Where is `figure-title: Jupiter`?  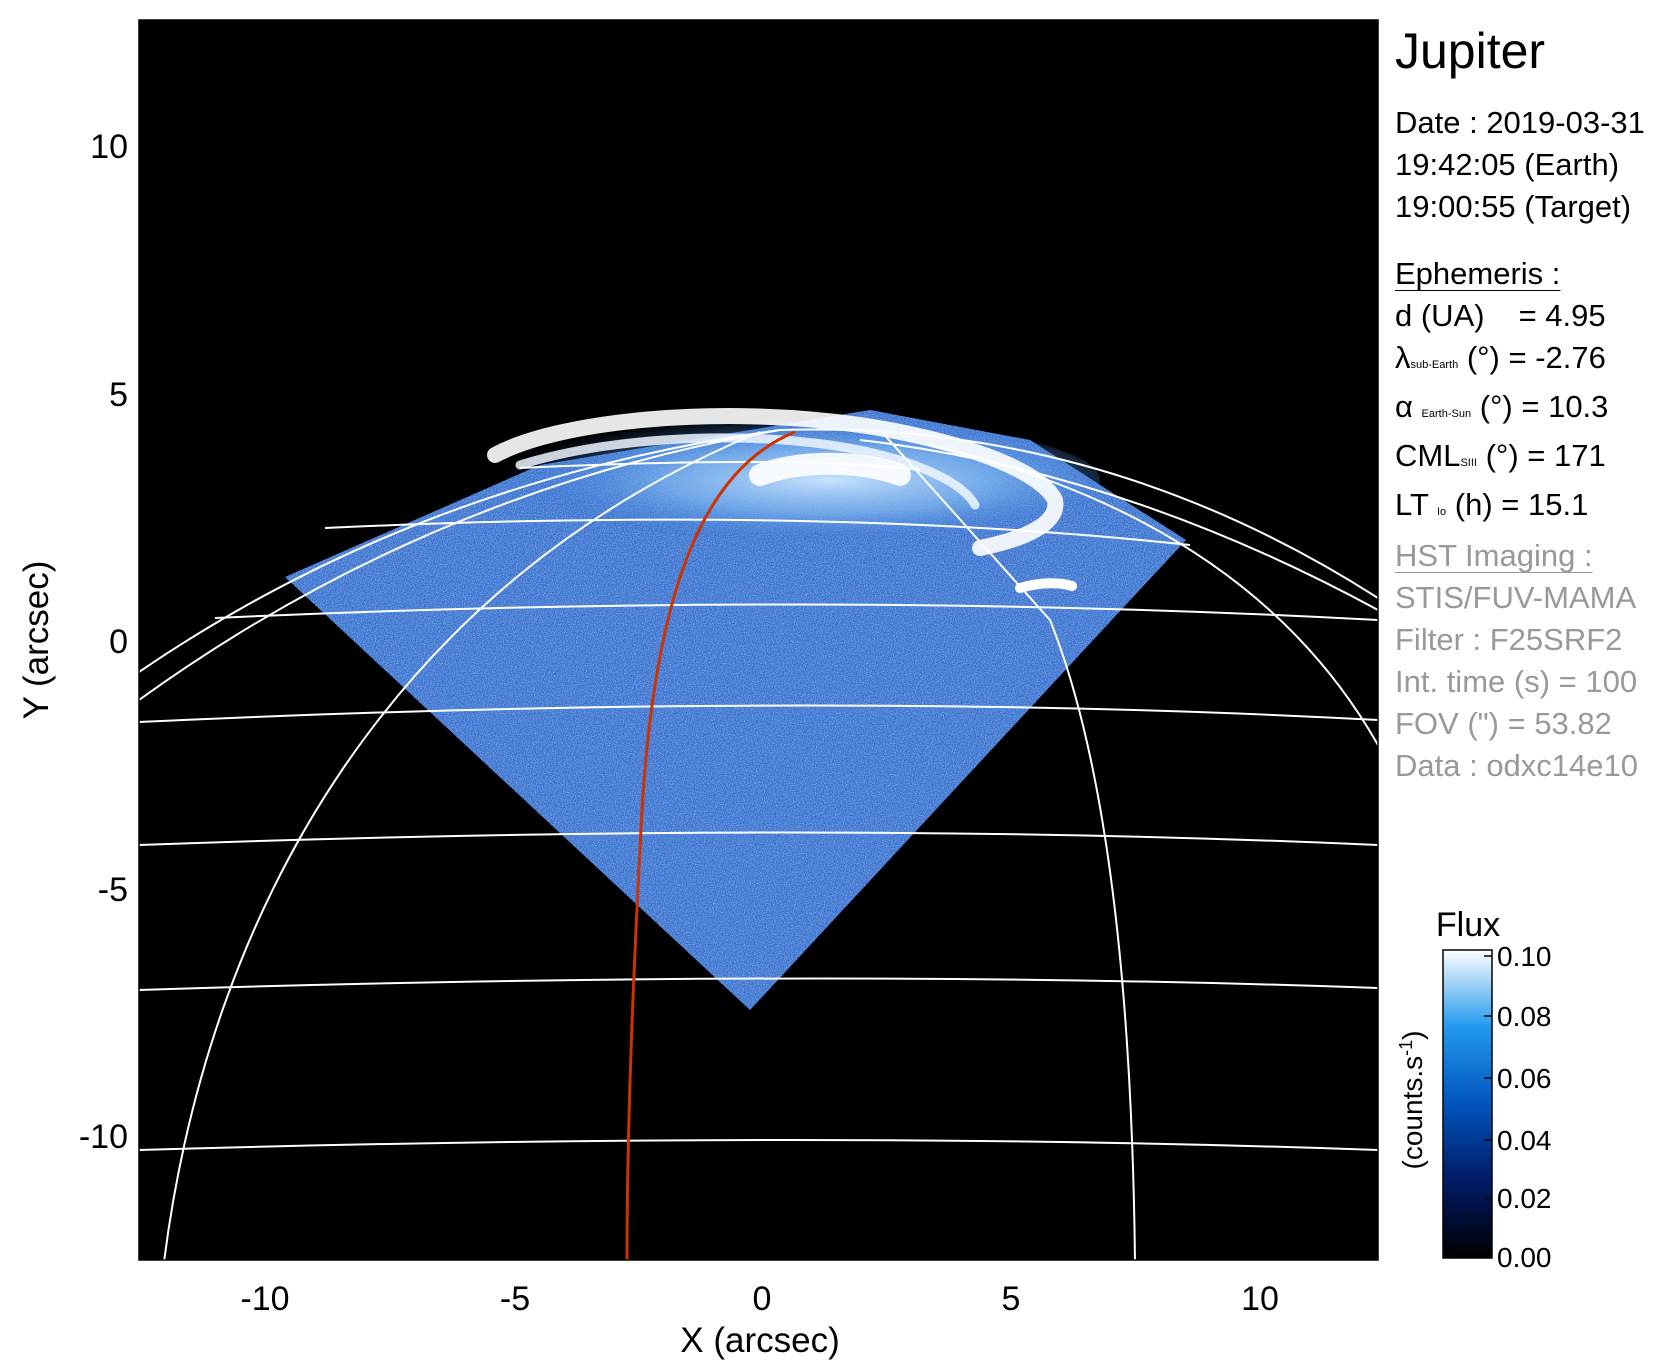
figure-title: Jupiter is located at coordinates (1470, 51).